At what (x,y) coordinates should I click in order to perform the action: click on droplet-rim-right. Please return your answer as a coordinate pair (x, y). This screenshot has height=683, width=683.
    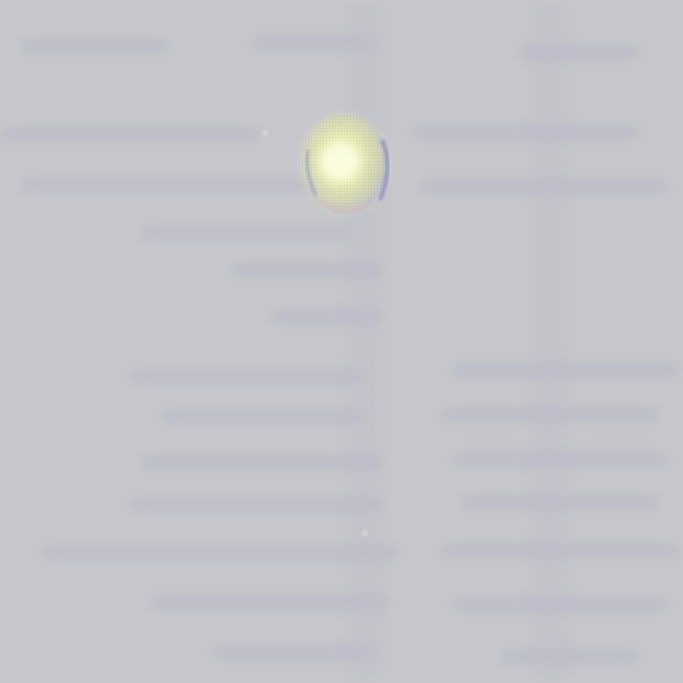
    Looking at the image, I should click on (384, 170).